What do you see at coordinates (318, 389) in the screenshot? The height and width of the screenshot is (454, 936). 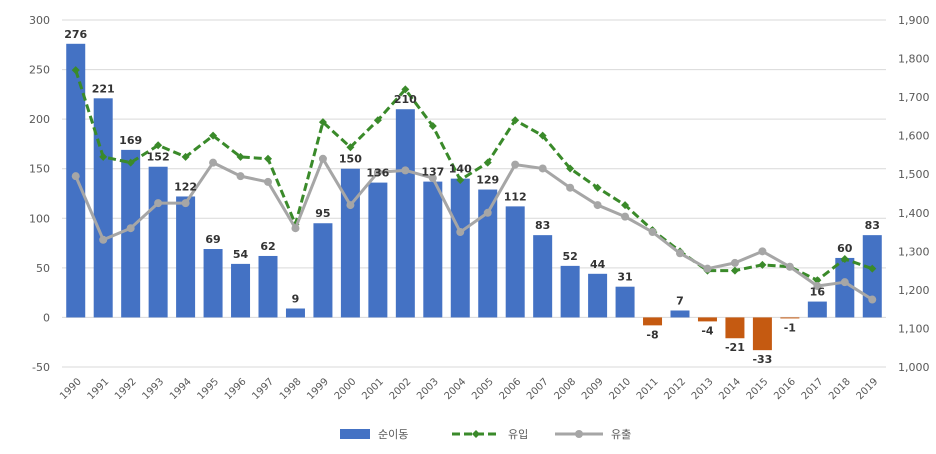 I see `x-tick-label: 1999` at bounding box center [318, 389].